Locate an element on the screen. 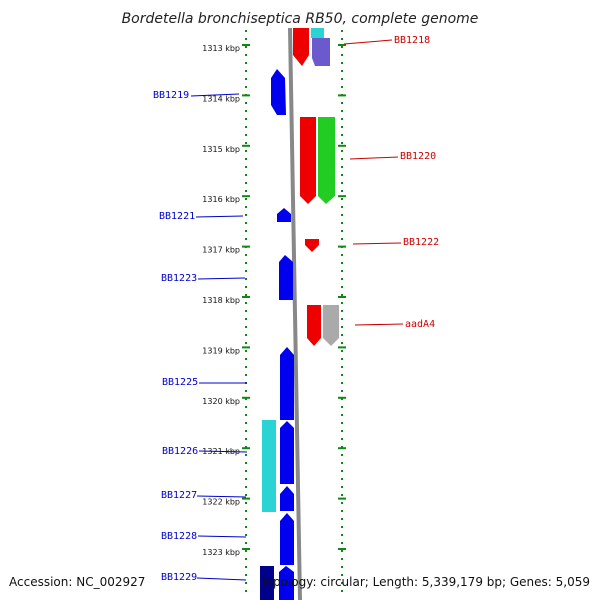  gene-purple-top is located at coordinates (321, 52).